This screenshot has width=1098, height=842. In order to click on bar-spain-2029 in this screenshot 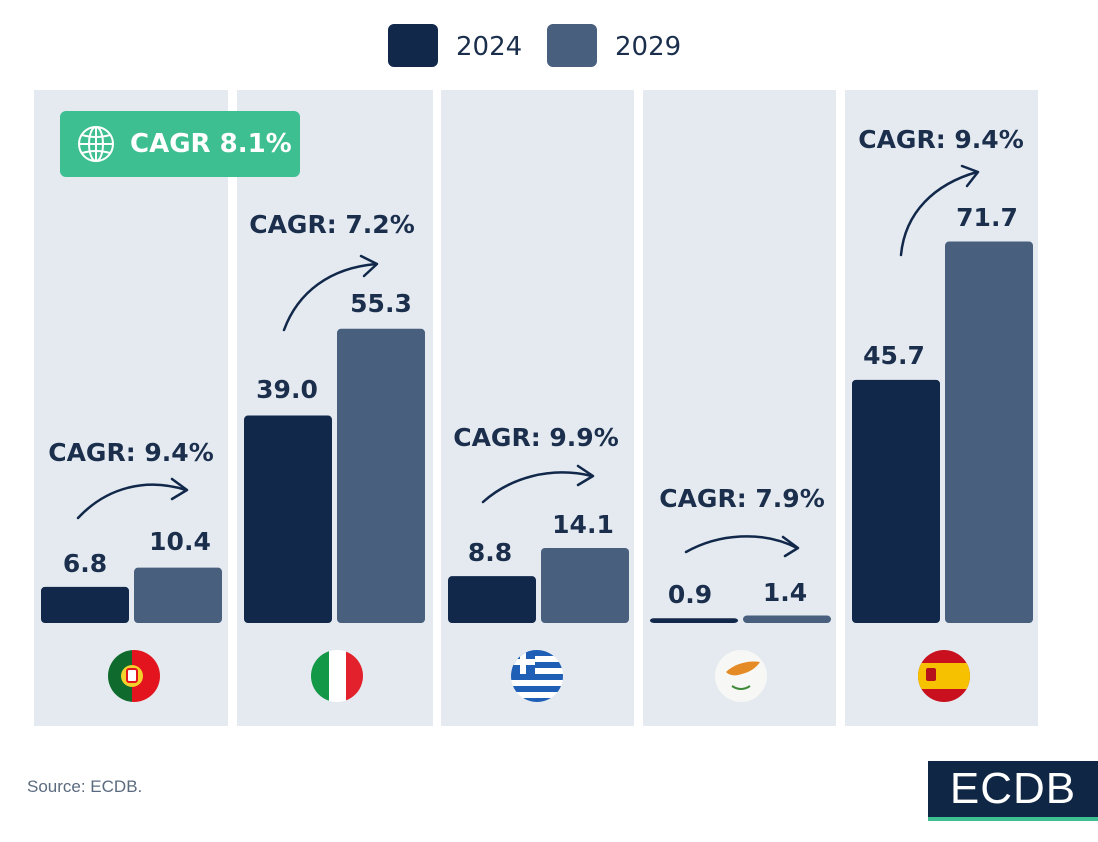, I will do `click(989, 432)`.